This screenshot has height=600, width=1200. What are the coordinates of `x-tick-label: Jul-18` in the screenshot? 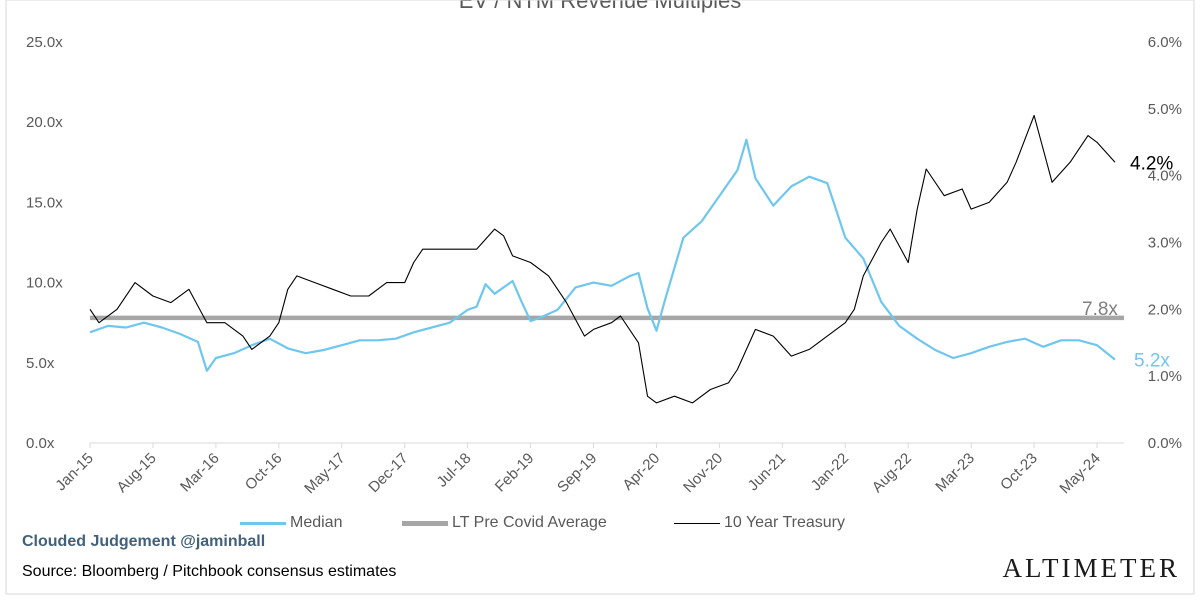 It's located at (454, 470).